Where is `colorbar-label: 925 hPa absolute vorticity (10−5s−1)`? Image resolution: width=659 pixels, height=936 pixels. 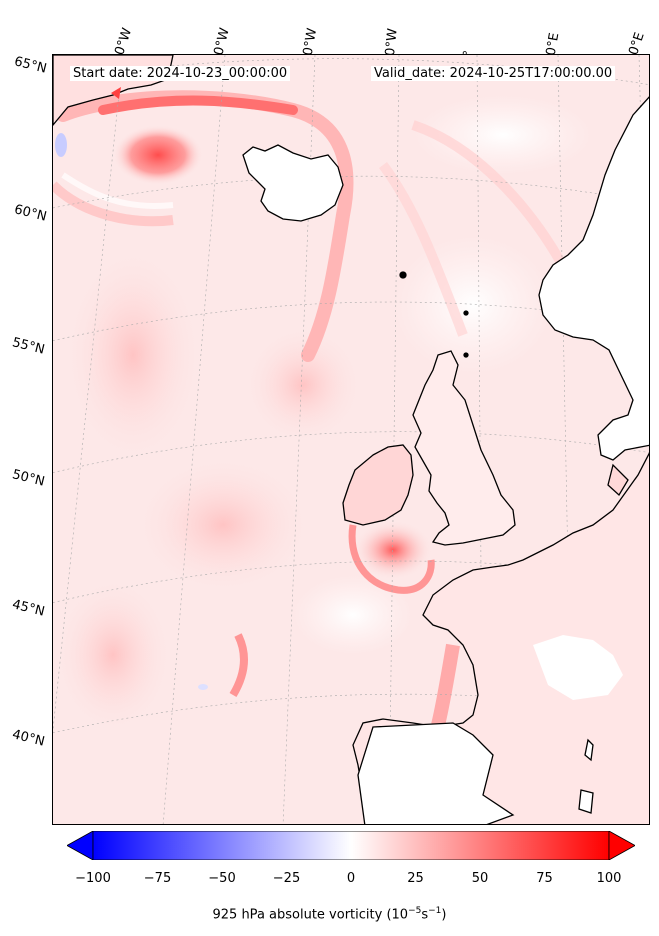
colorbar-label: 925 hPa absolute vorticity (10−5s−1) is located at coordinates (329, 914).